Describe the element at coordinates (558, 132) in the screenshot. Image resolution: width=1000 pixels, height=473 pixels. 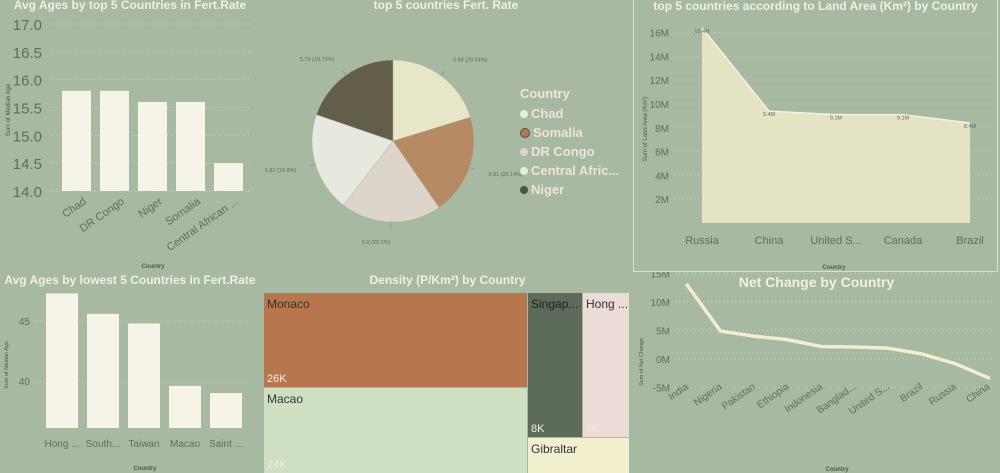
I see `legend-label: Somalia` at that location.